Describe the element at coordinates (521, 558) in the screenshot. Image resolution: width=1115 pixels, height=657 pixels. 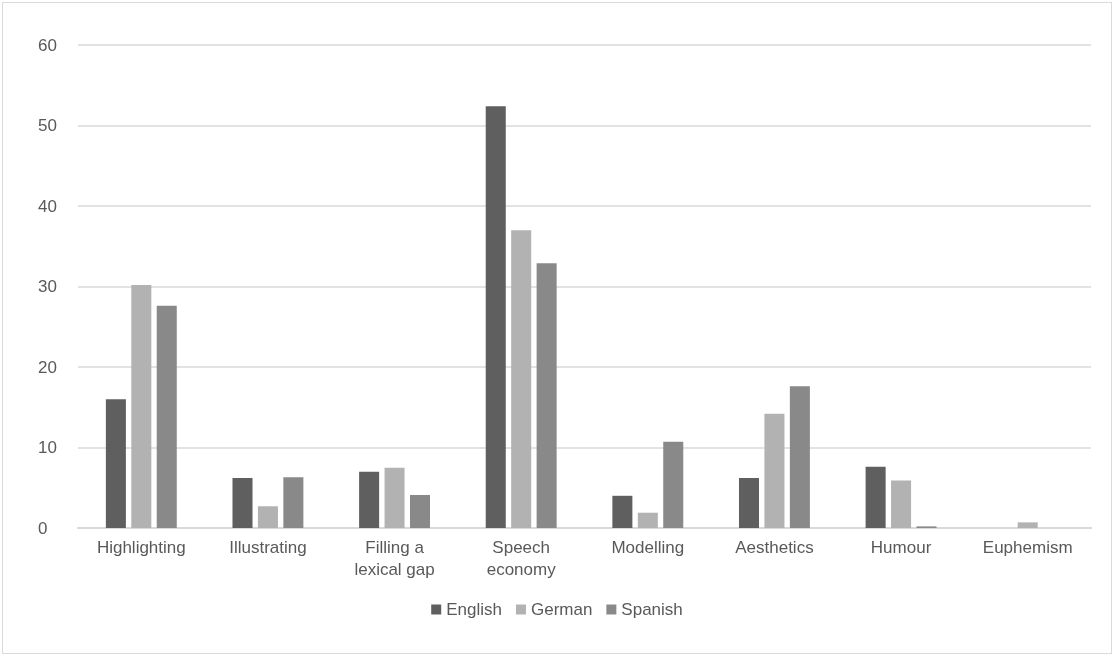
I see `x-tick-label: Speech economy` at that location.